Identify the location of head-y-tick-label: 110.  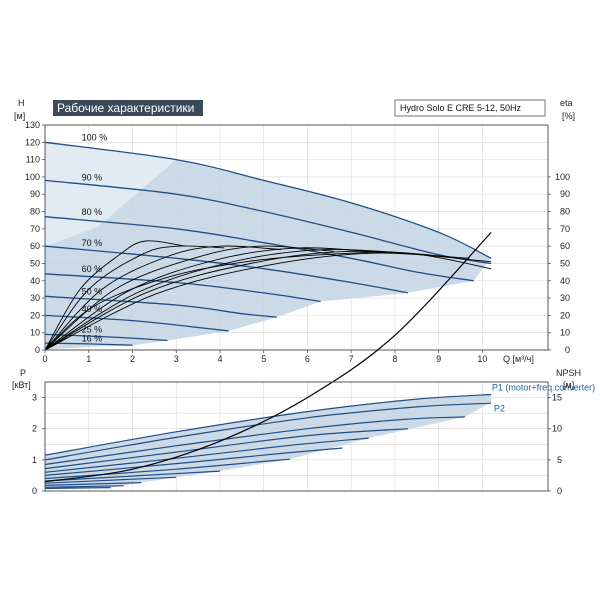
(33, 160).